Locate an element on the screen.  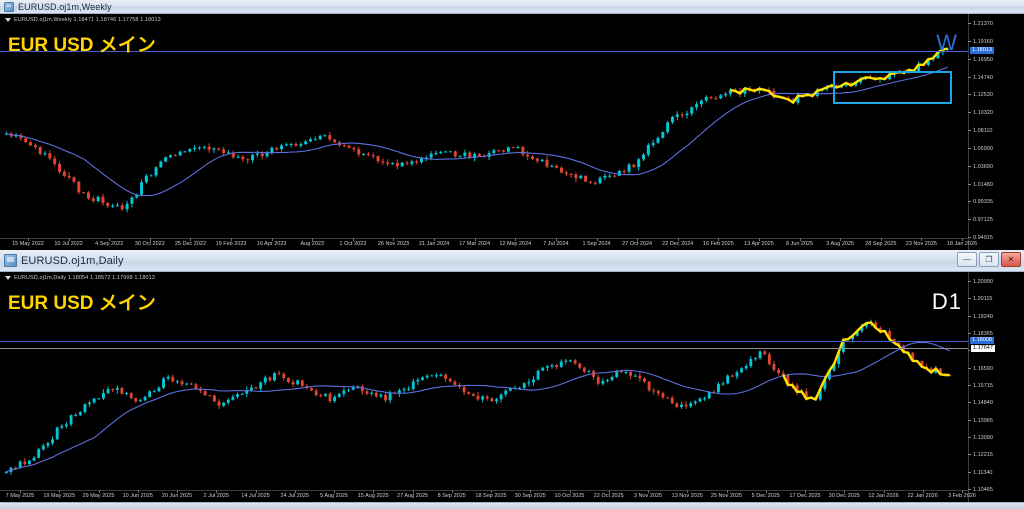
price-tick: 1.13965 is located at coordinates (980, 421).